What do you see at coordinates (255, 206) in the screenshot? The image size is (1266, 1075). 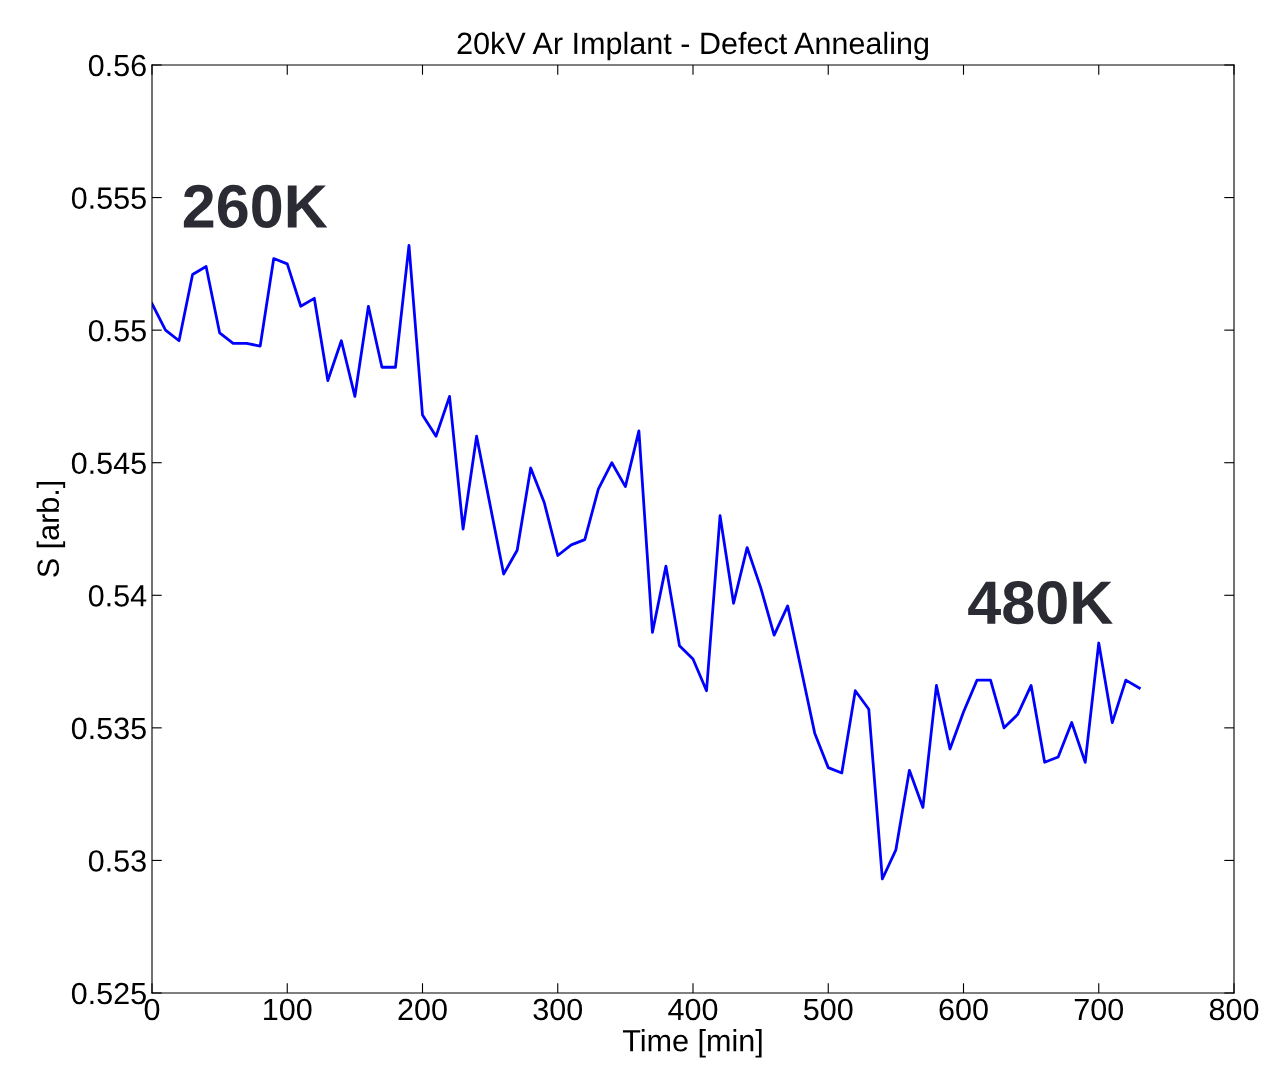 I see `annotation: 260K` at bounding box center [255, 206].